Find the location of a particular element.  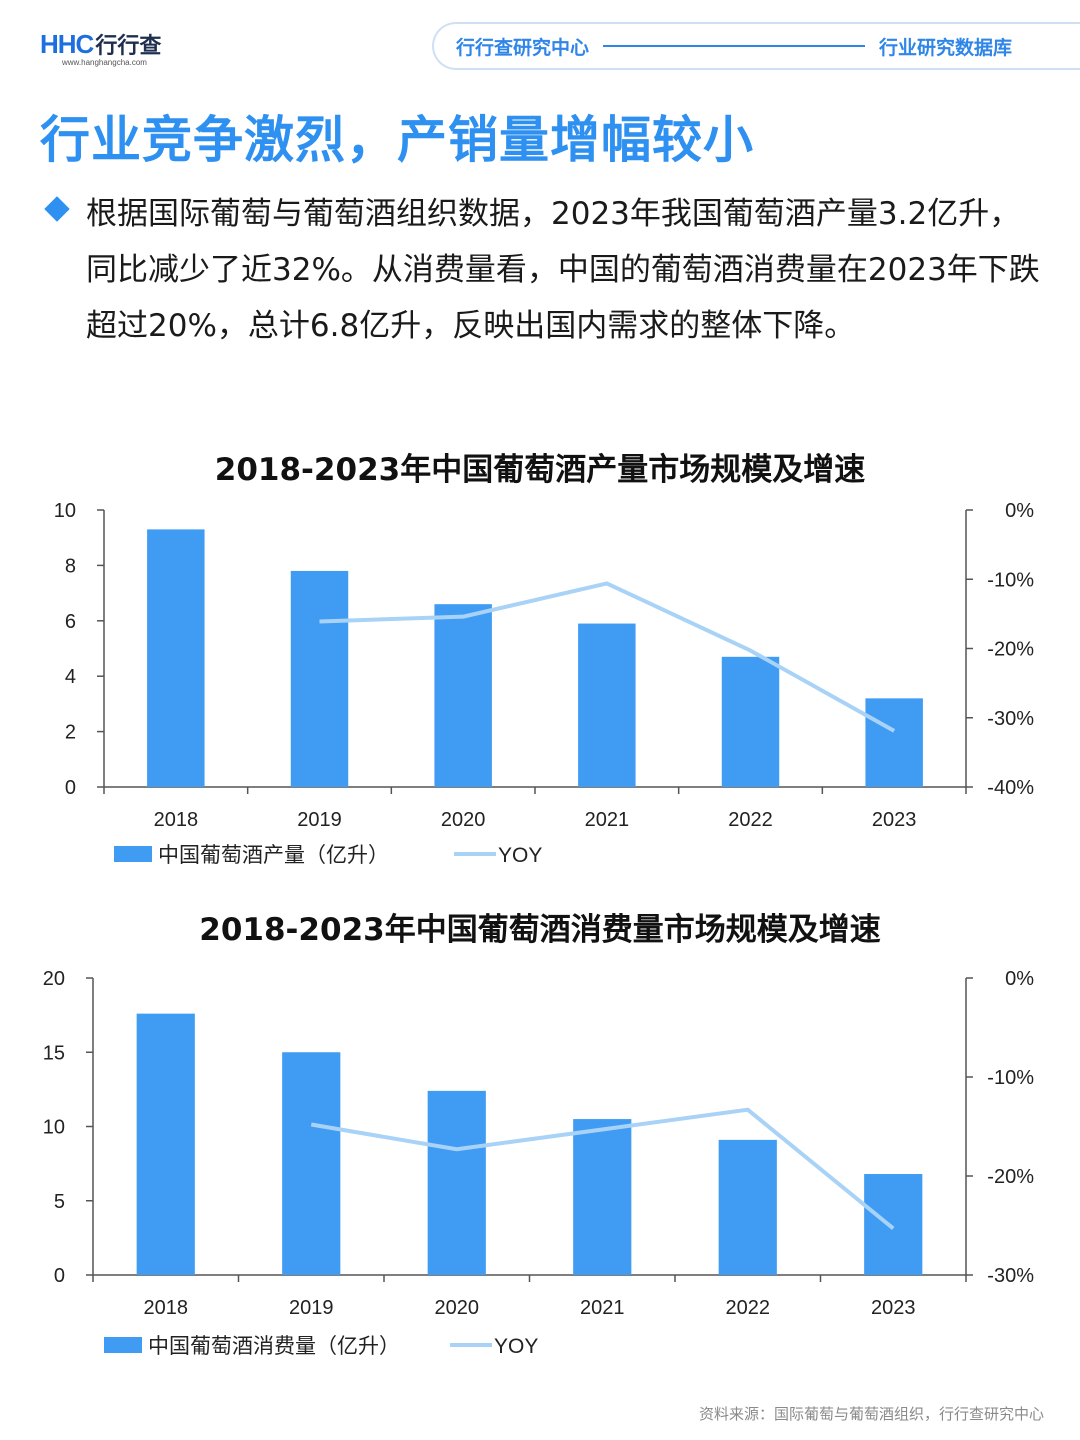

y-tick-label-left: 8 is located at coordinates (70, 566).